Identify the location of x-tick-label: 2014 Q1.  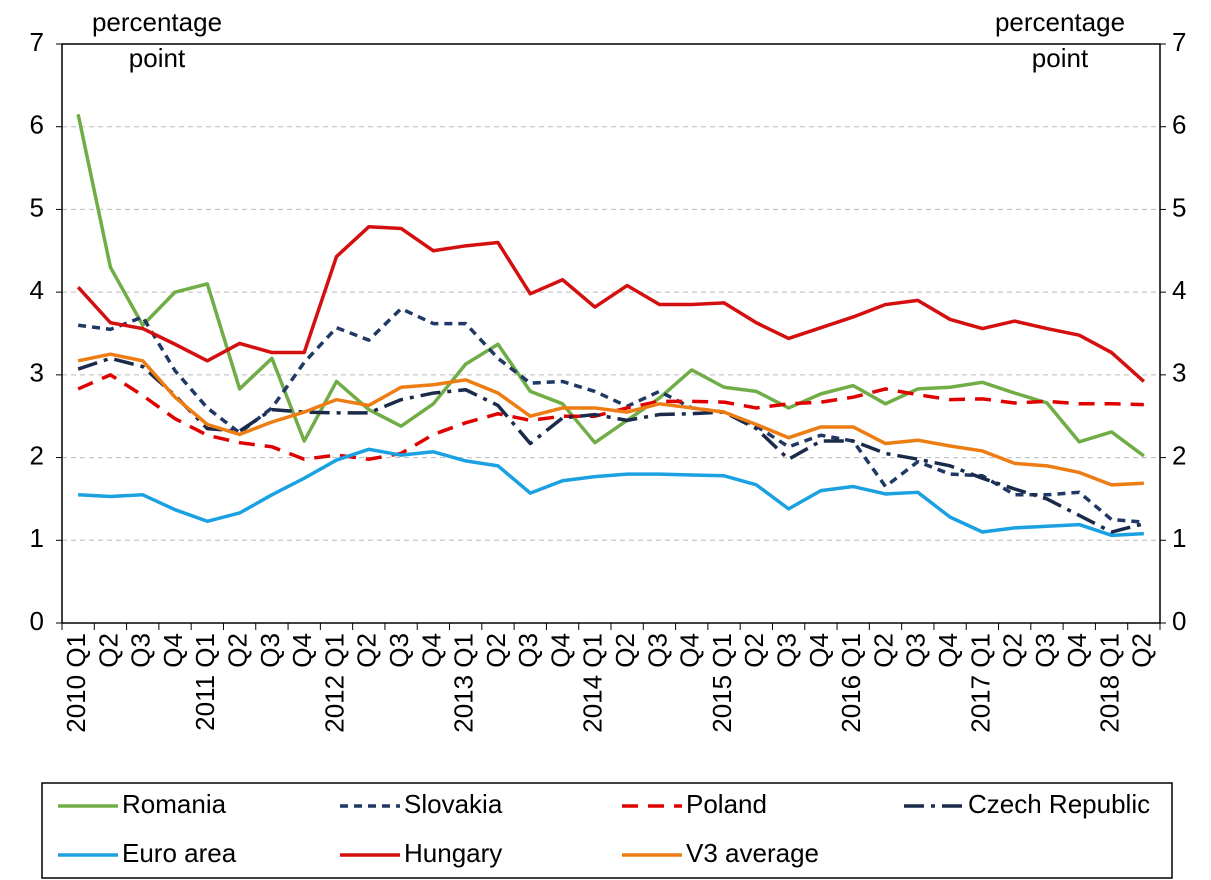
(593, 683).